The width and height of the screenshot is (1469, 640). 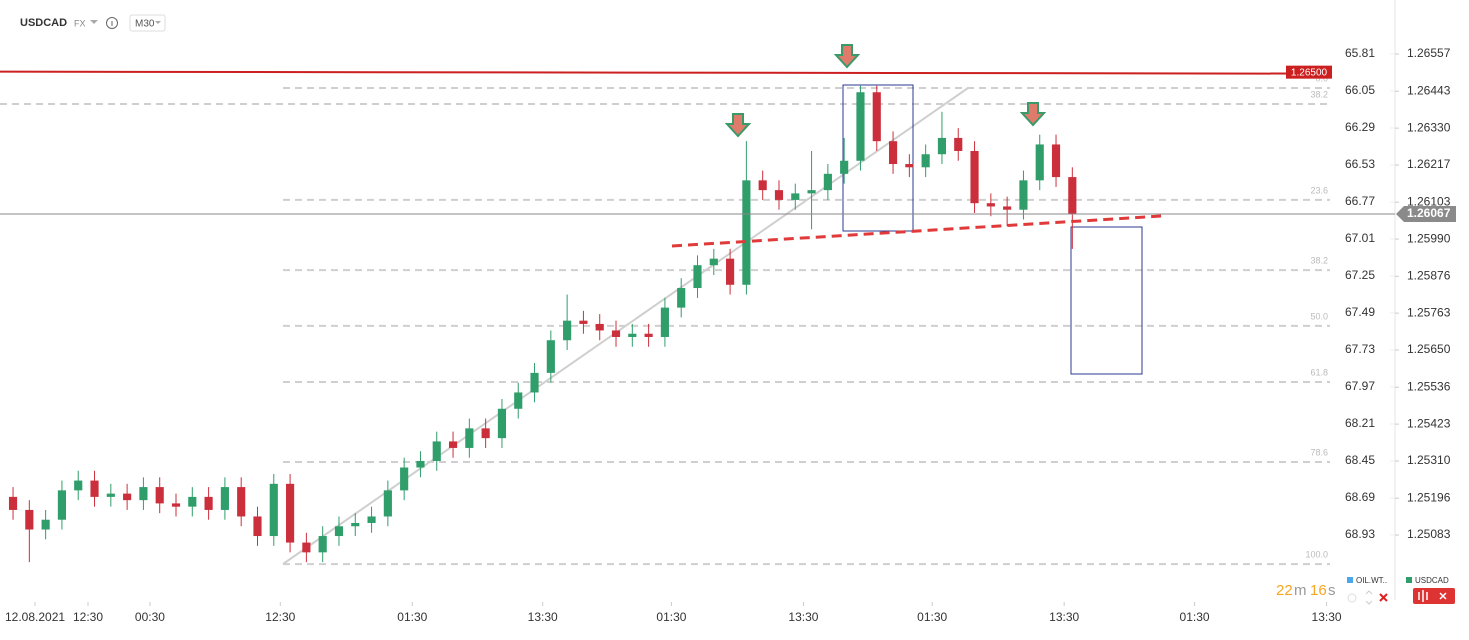 What do you see at coordinates (1383, 597) in the screenshot?
I see `remove-icon` at bounding box center [1383, 597].